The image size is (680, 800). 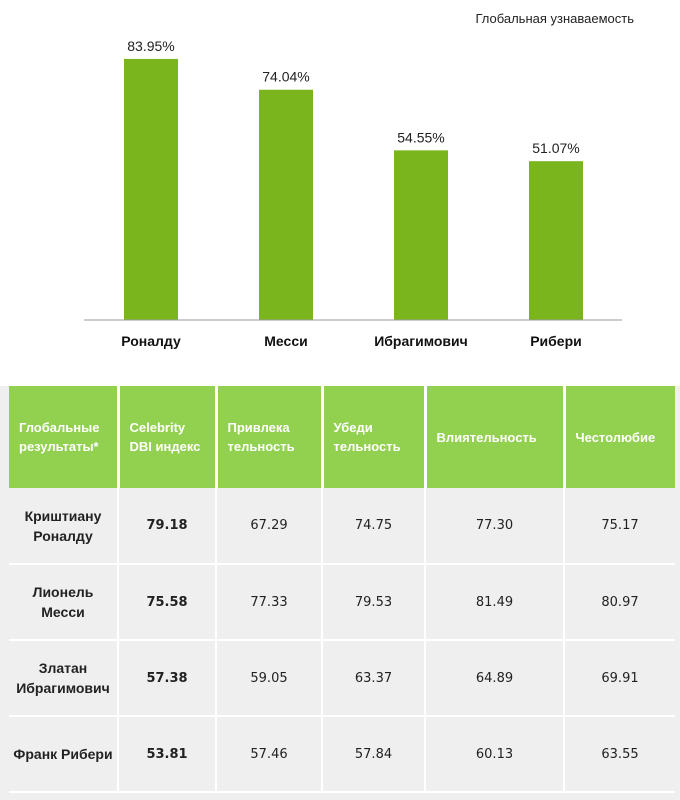 I want to click on data-label: 74.04%, so click(x=285, y=77).